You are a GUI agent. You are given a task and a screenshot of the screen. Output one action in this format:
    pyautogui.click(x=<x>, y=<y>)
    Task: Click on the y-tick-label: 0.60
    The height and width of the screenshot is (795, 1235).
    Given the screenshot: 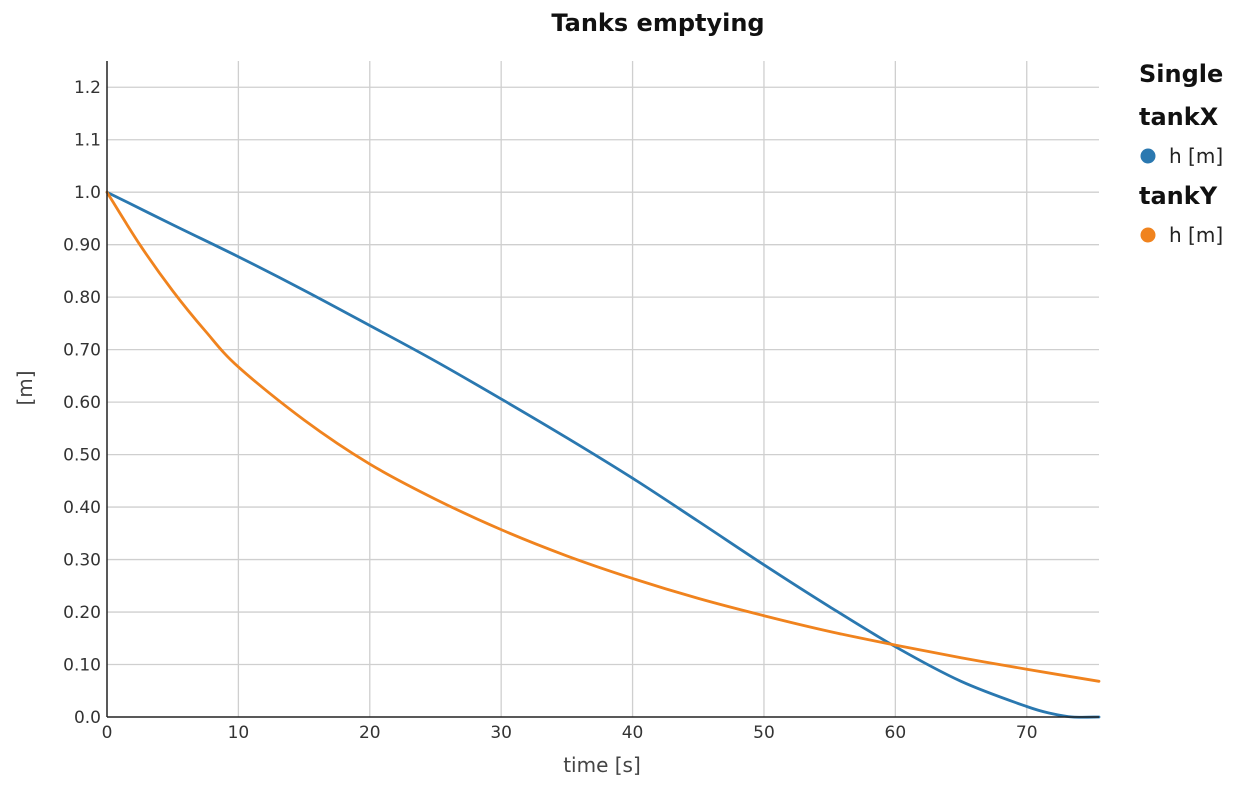 What is the action you would take?
    pyautogui.click(x=82, y=403)
    